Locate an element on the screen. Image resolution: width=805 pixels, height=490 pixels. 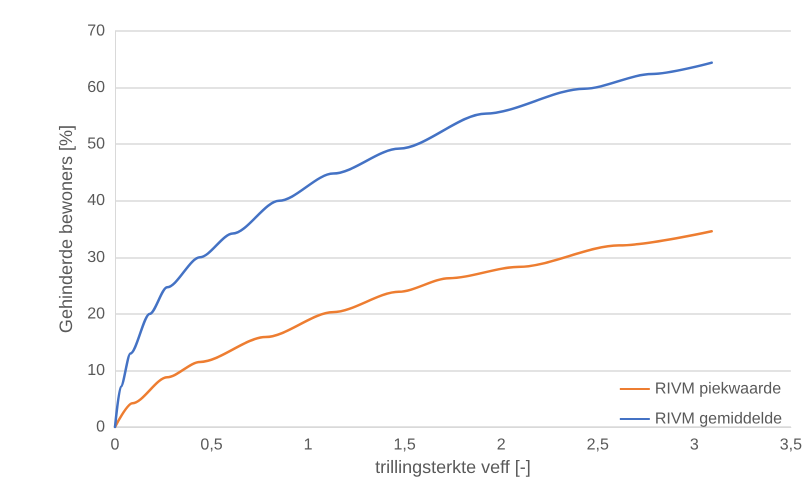
x-tick-label: 1,5 is located at coordinates (405, 445).